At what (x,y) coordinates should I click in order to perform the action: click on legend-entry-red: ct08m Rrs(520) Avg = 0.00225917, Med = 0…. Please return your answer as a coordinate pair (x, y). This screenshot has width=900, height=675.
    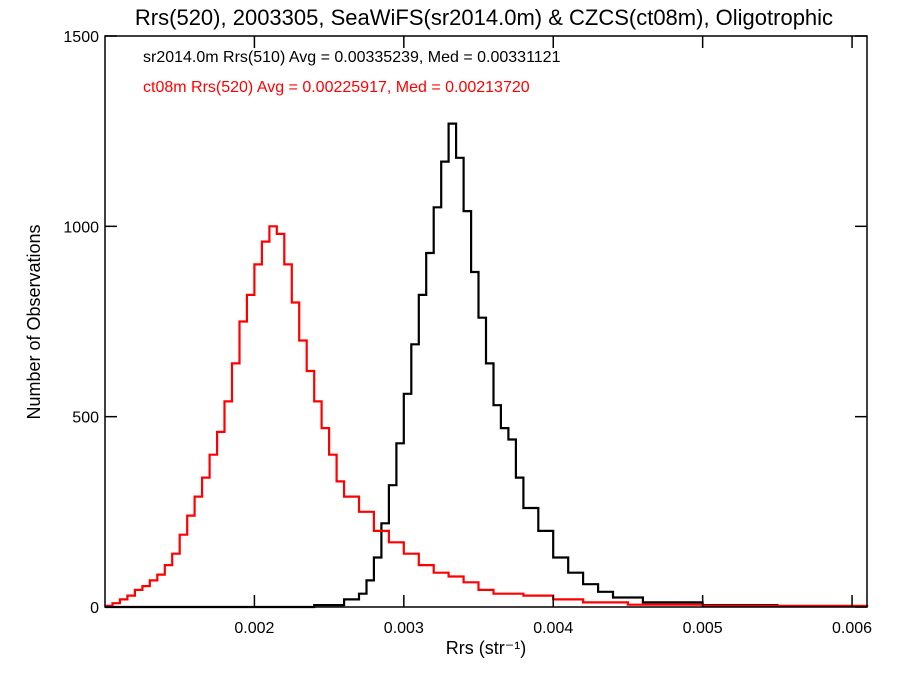
    Looking at the image, I should click on (336, 87).